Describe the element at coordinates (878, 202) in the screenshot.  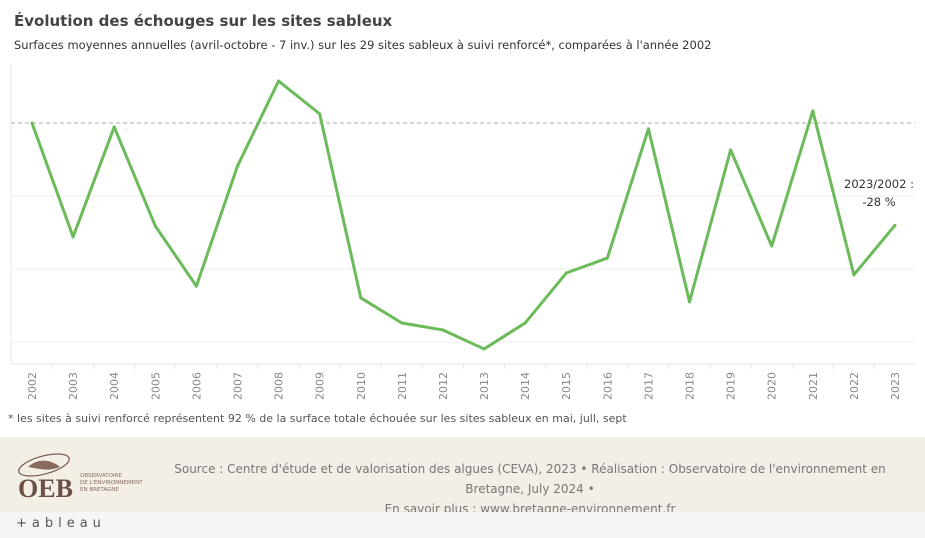
I see `annotation-value: -28 %` at that location.